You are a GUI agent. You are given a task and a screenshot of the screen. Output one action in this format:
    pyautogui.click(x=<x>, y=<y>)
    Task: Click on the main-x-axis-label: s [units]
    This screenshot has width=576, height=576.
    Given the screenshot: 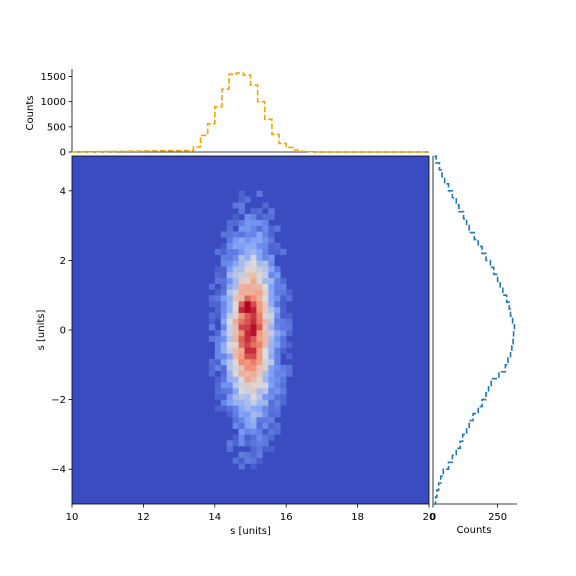 What is the action you would take?
    pyautogui.click(x=250, y=531)
    